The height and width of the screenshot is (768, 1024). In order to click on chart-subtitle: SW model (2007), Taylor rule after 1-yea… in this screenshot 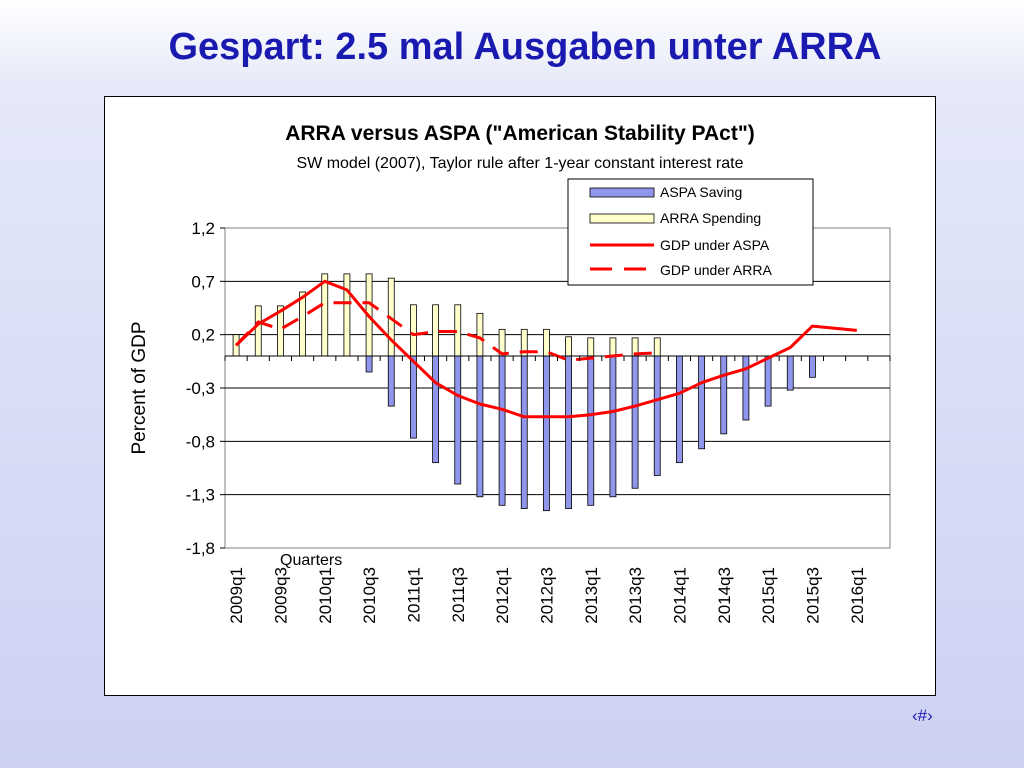, I will do `click(519, 163)`.